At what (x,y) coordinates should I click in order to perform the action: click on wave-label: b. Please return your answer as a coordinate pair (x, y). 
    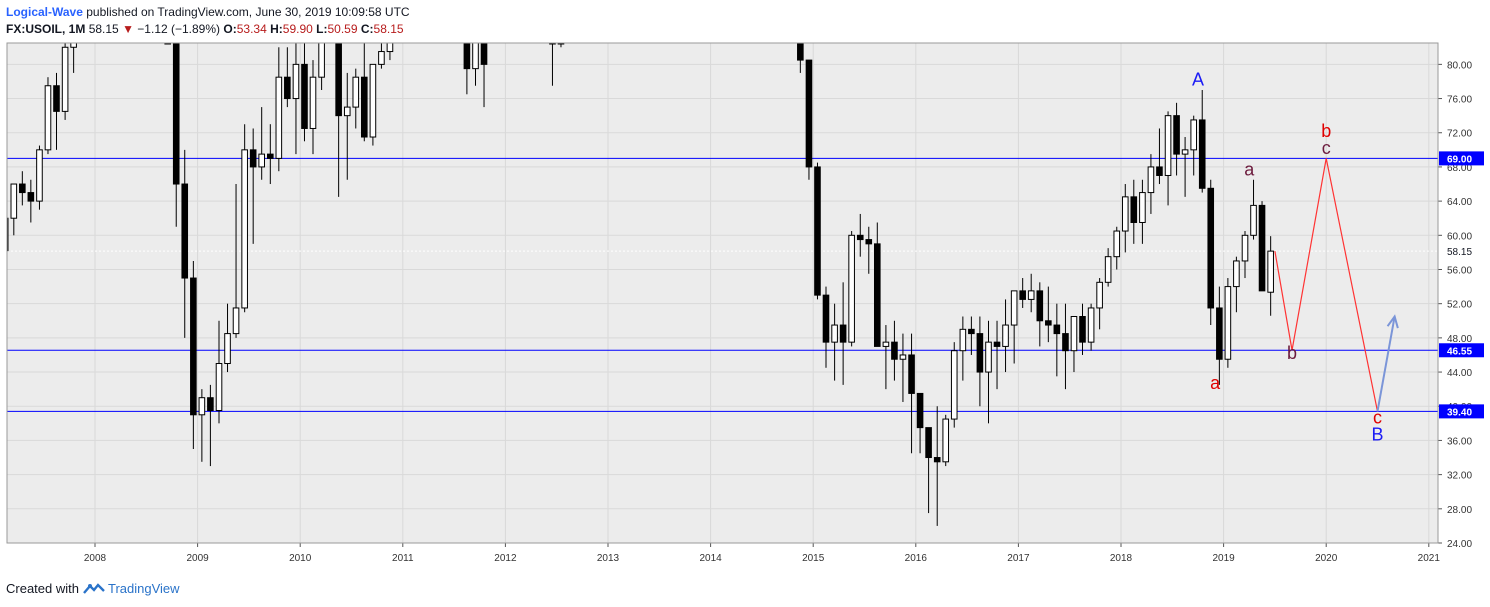
    Looking at the image, I should click on (1326, 131).